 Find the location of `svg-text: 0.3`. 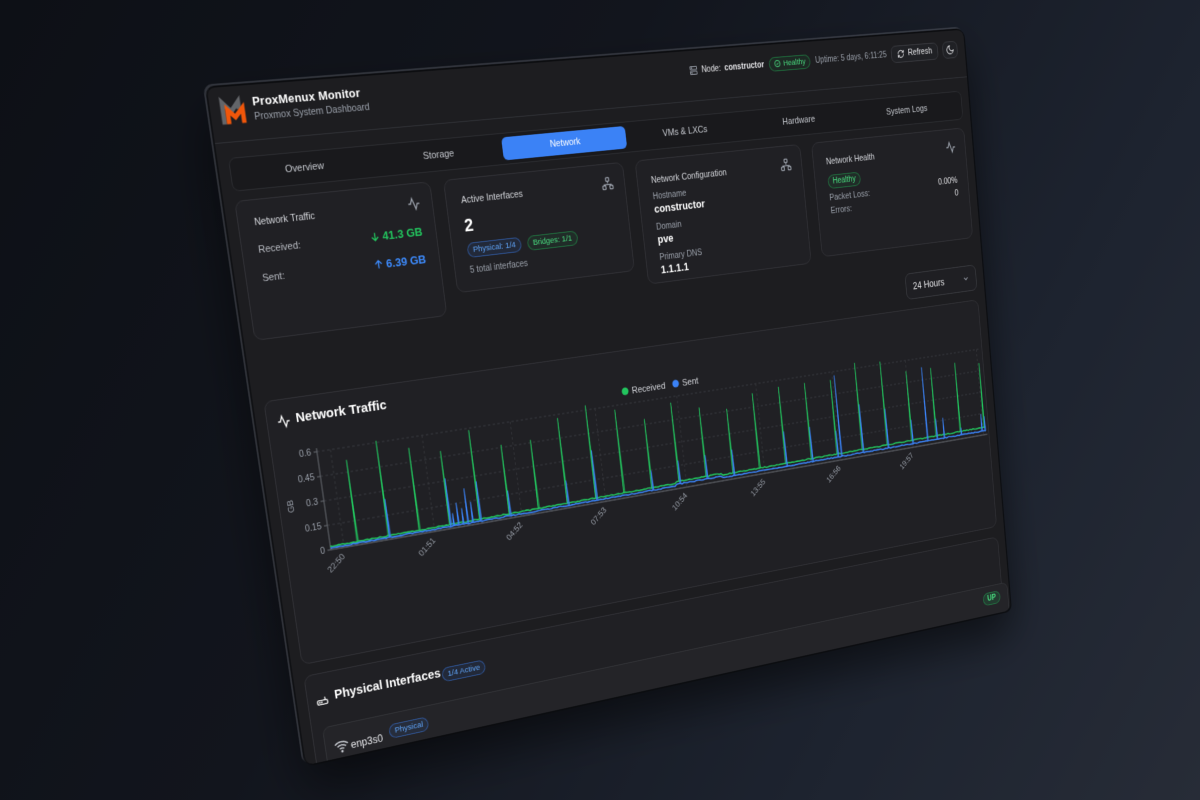

svg-text: 0.3 is located at coordinates (312, 503).